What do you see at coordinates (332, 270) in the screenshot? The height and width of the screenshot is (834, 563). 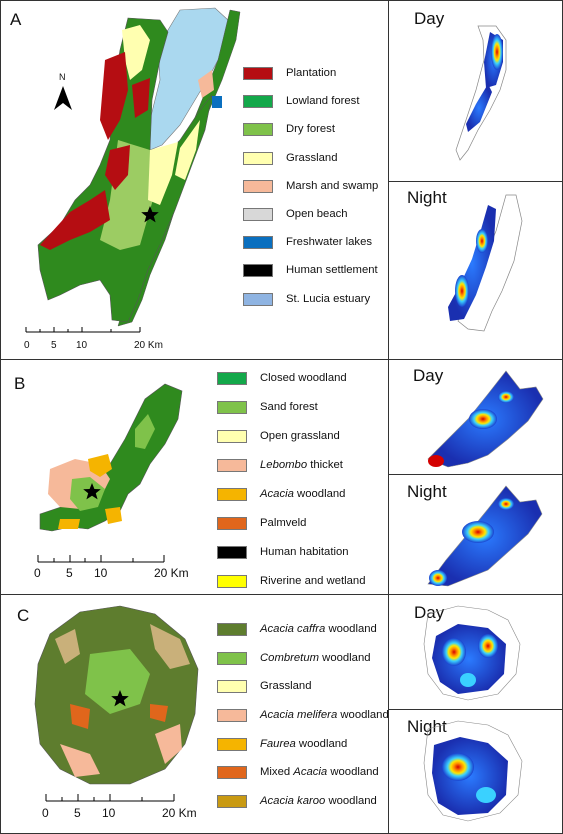 I see `legend-a-label-7: Human settlement` at bounding box center [332, 270].